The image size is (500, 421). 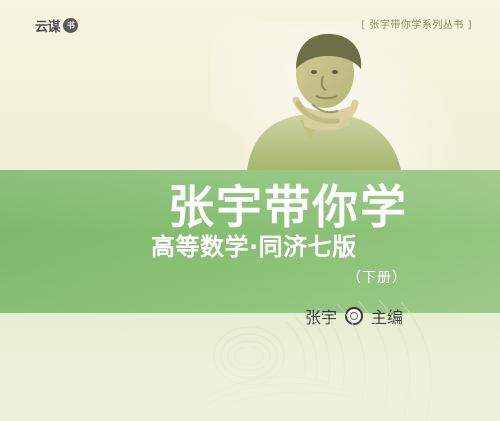 What do you see at coordinates (309, 96) in the screenshot?
I see `author-photo` at bounding box center [309, 96].